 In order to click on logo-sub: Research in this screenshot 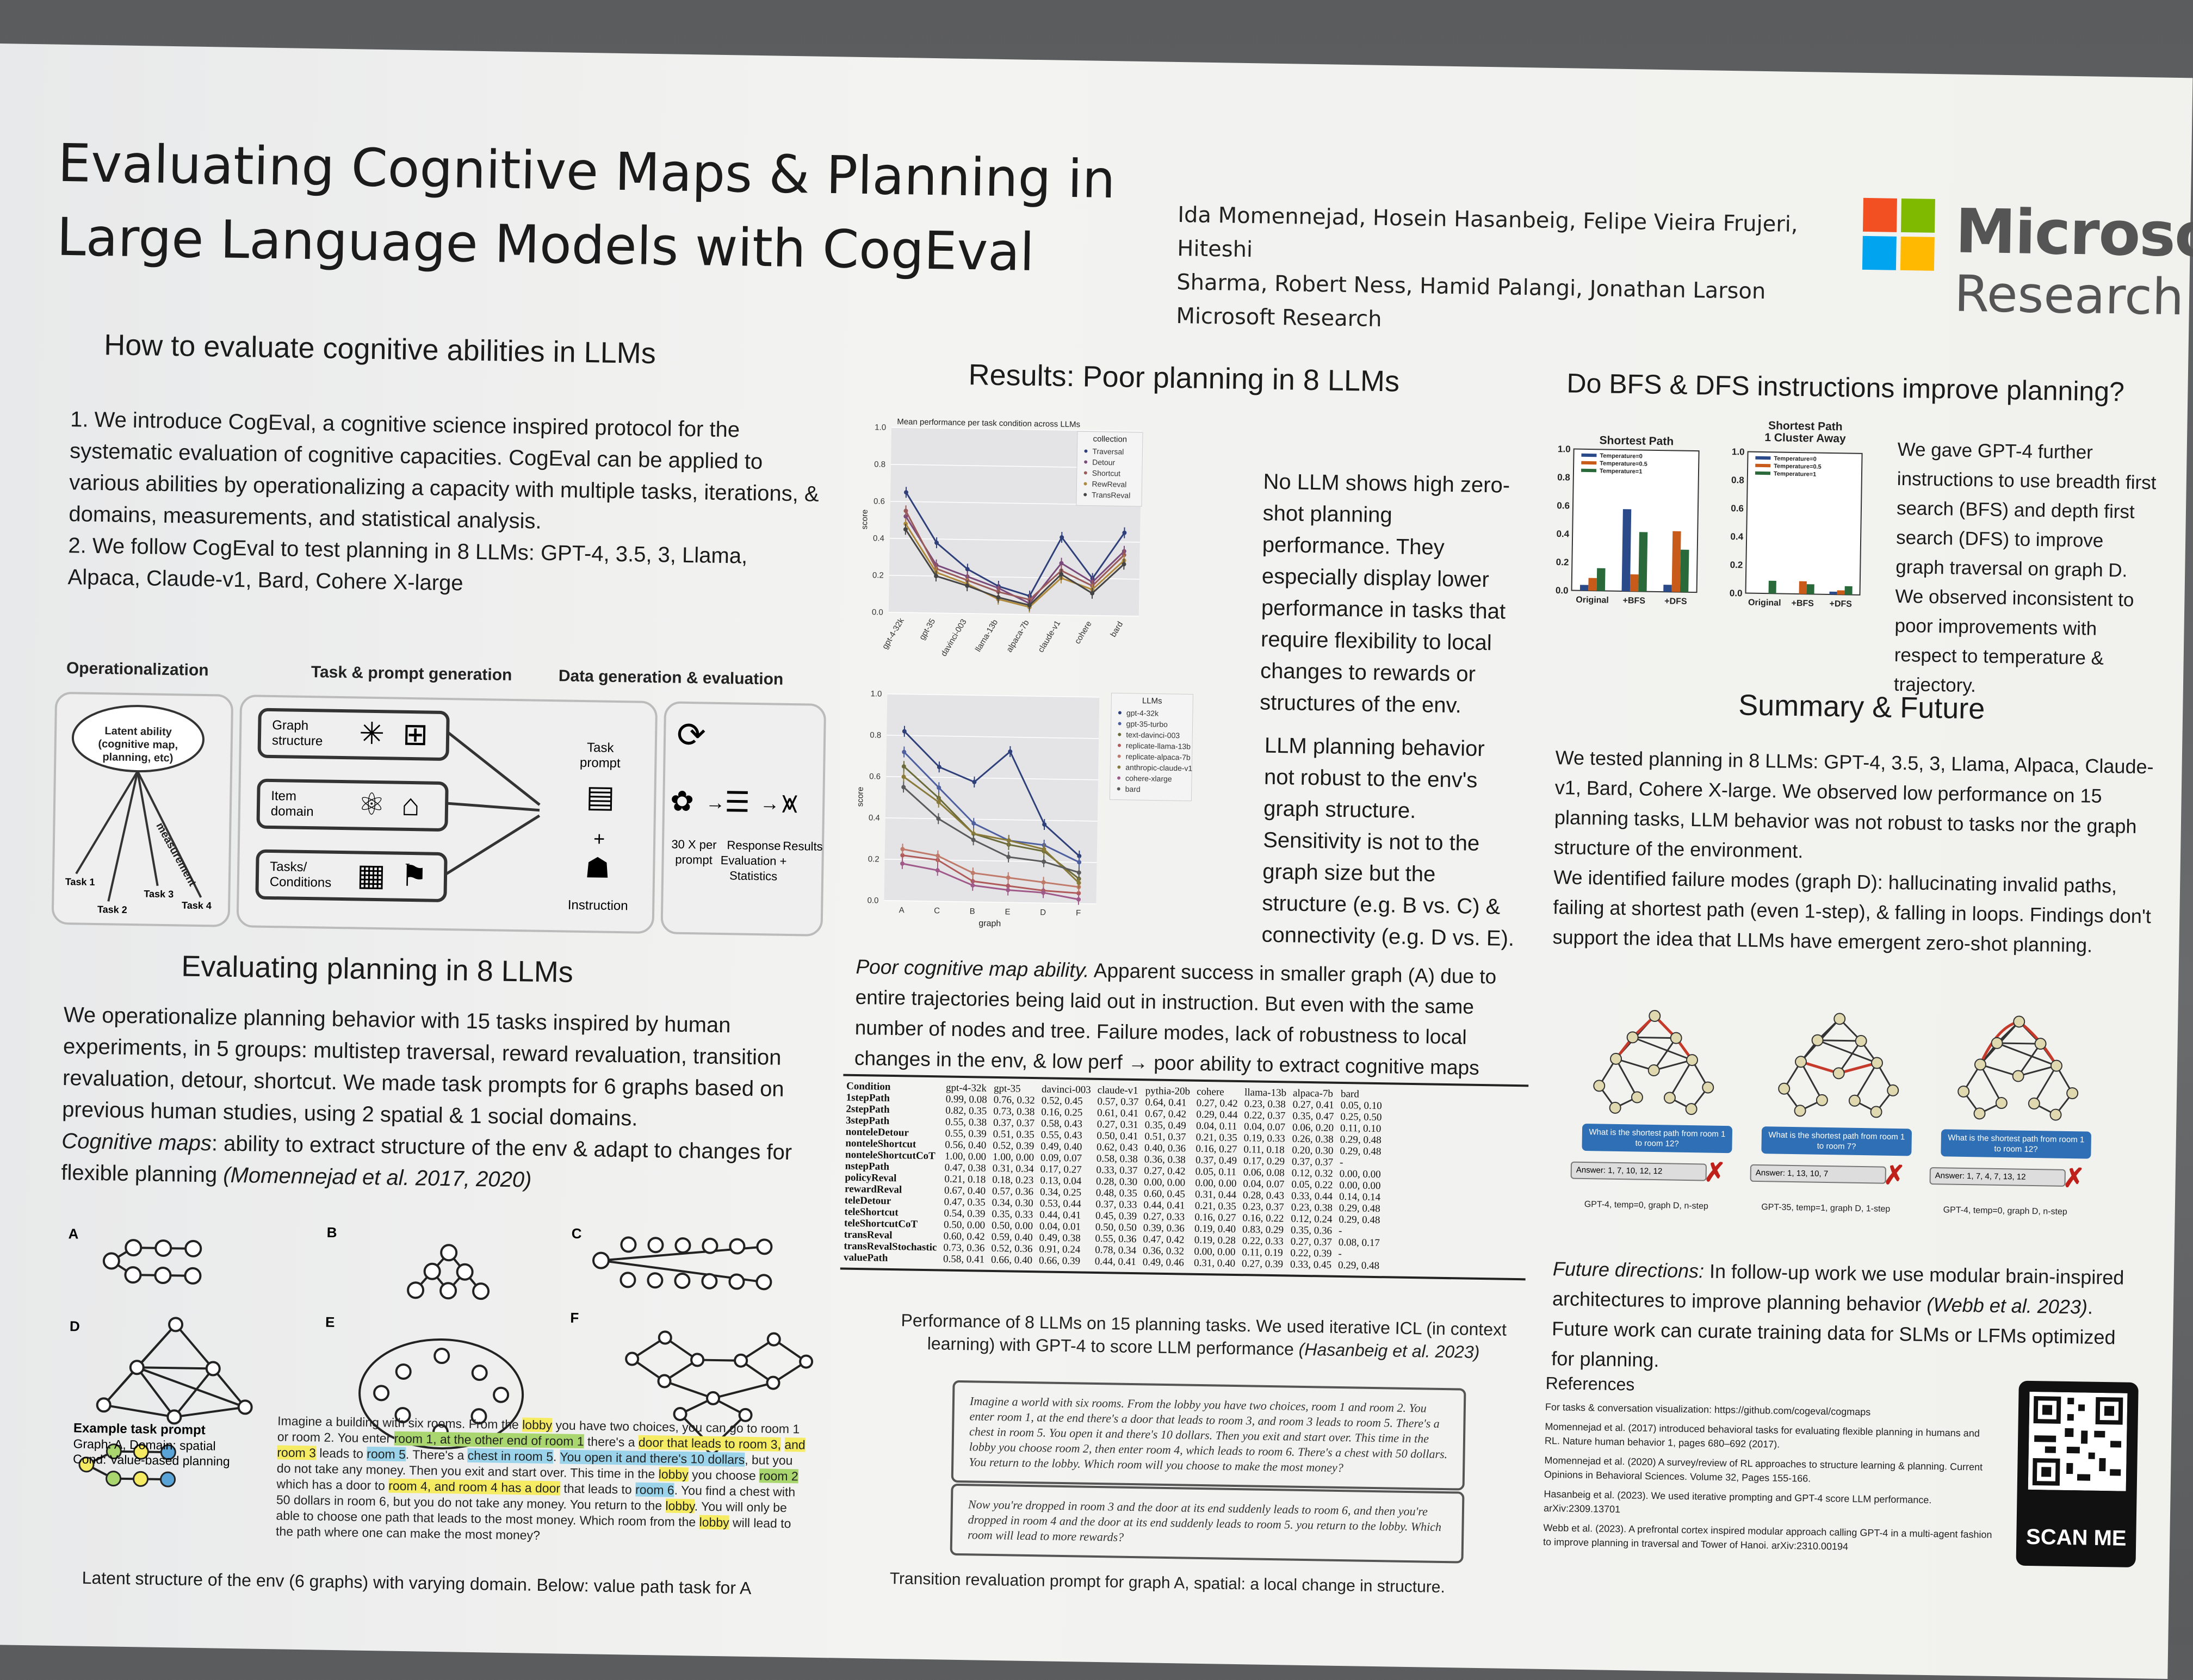, I will do `click(2069, 296)`.